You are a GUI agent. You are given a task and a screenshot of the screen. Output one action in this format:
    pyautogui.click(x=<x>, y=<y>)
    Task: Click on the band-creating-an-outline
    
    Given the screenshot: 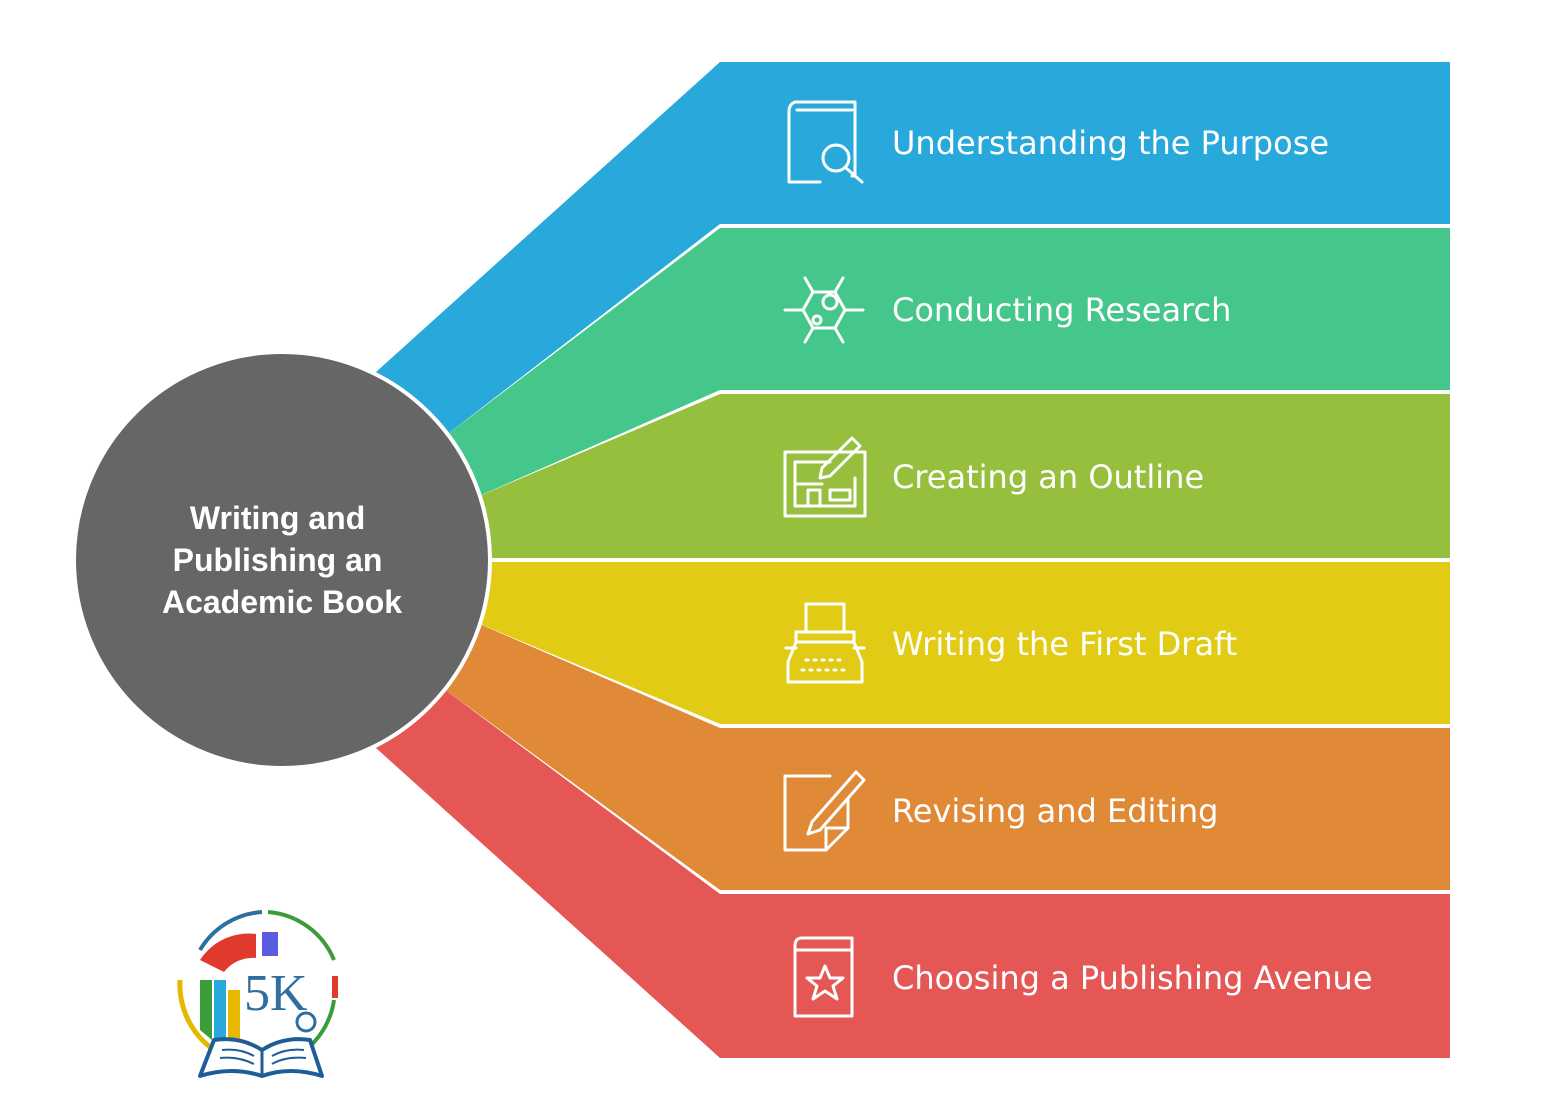 What is the action you would take?
    pyautogui.click(x=960, y=476)
    